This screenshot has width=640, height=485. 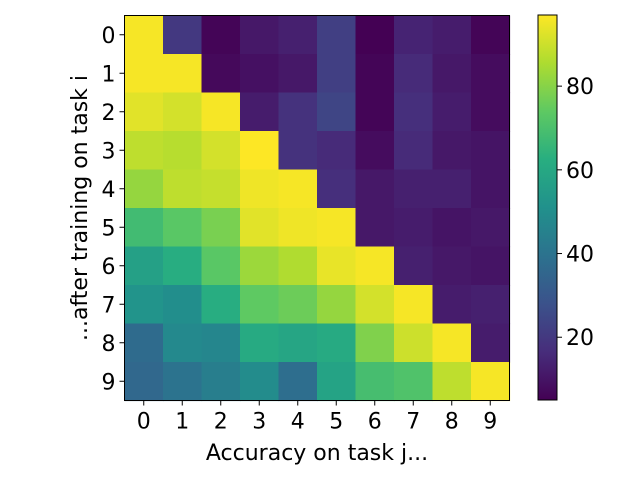 I want to click on y-tick-label: 2, so click(x=109, y=113).